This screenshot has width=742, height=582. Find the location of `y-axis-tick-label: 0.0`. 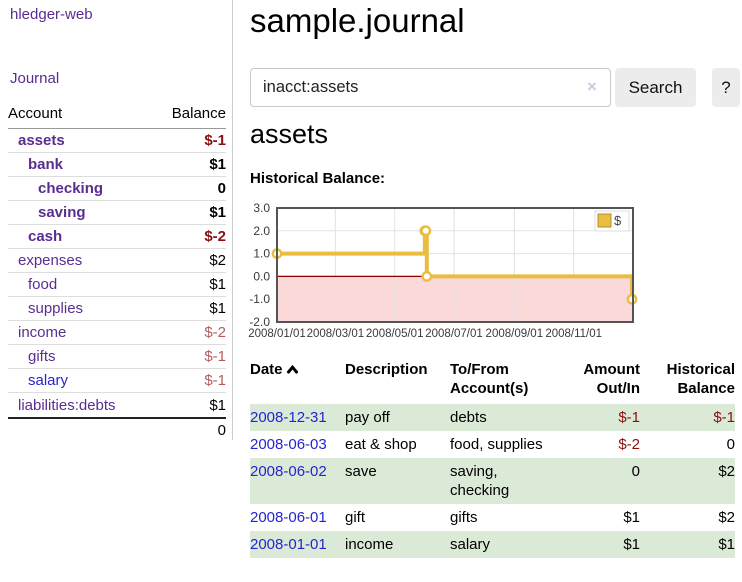

y-axis-tick-label: 0.0 is located at coordinates (261, 276).